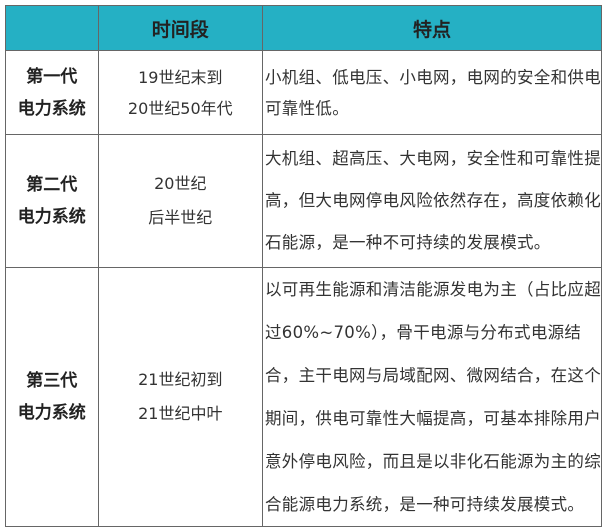 Image resolution: width=604 pixels, height=532 pixels. I want to click on text-line: 石能源，是一种不可持续的发展模式。, so click(408, 242).